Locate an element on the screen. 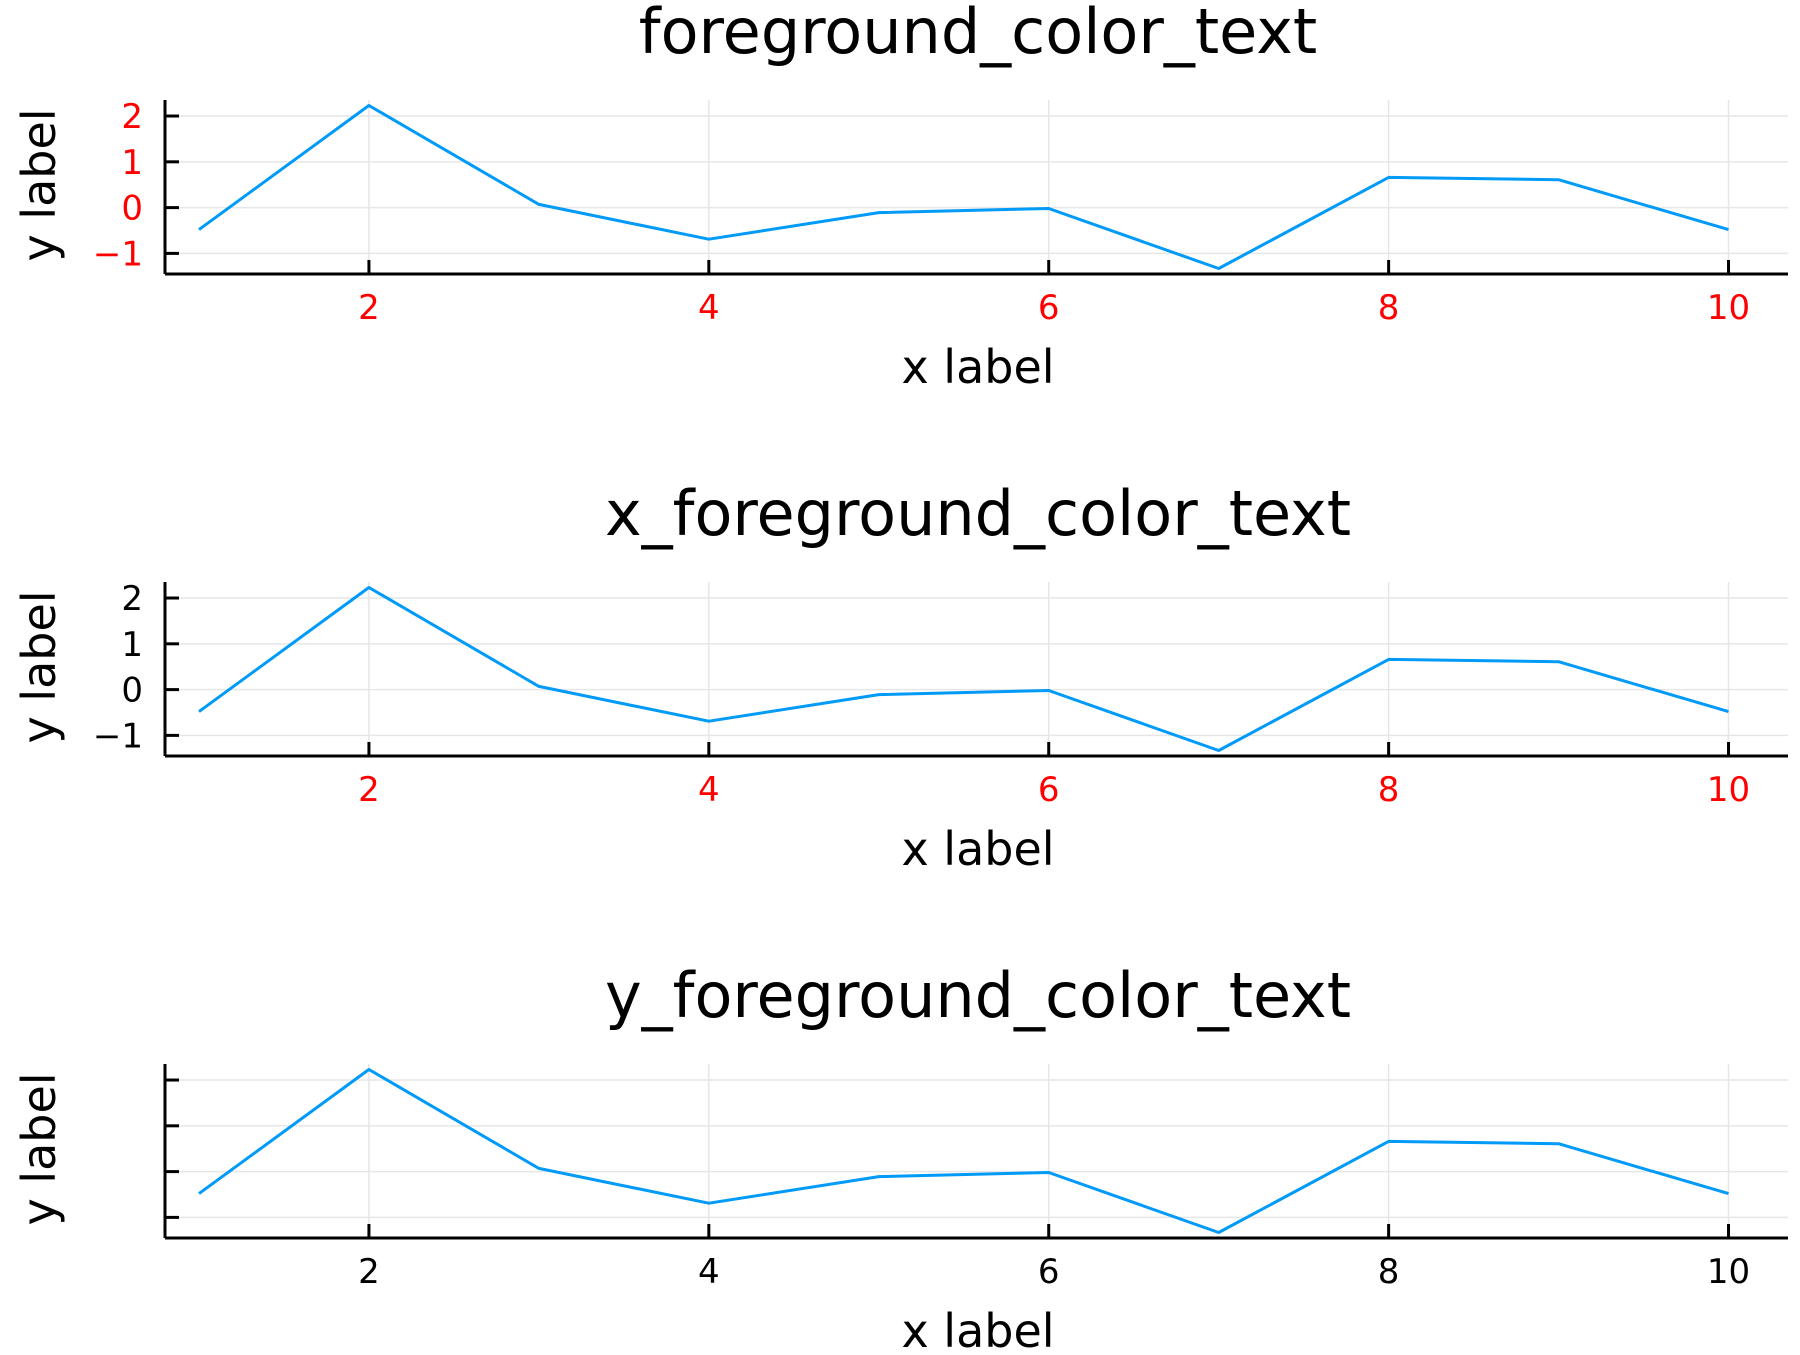 The image size is (1800, 1355). panel-1-y-tick-label: 0 is located at coordinates (132, 209).